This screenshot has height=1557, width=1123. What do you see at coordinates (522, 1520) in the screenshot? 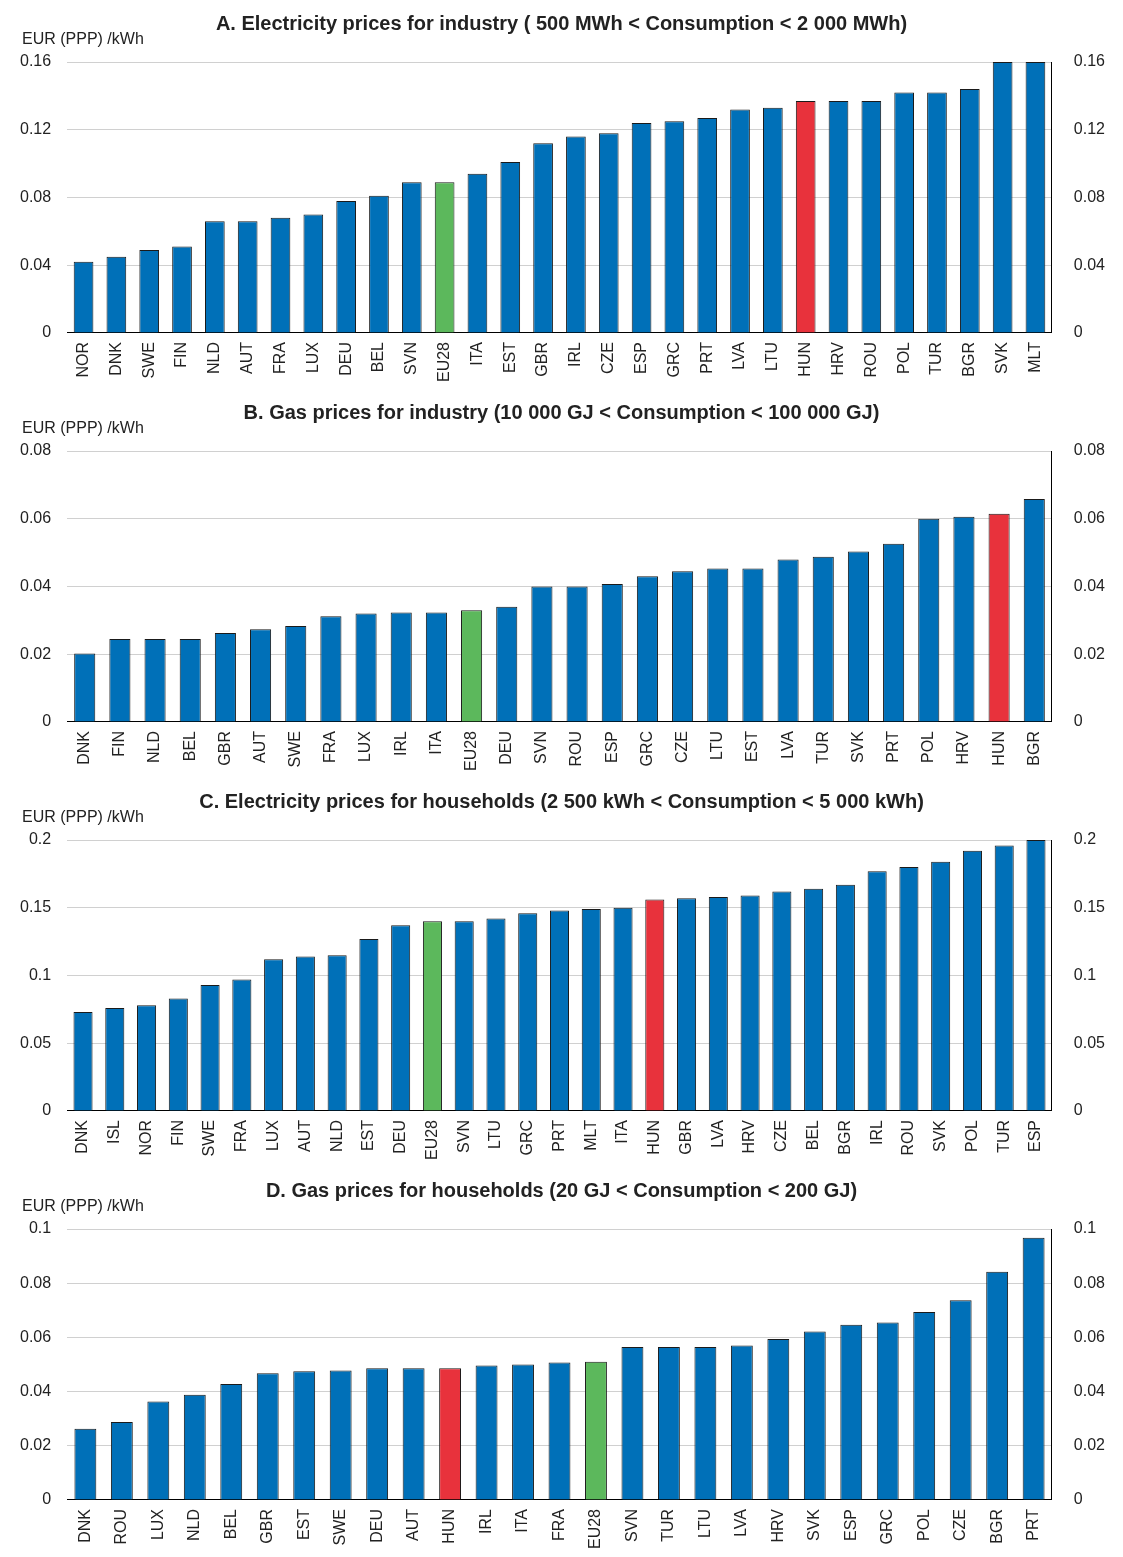
I see `x-tick-label: ITA` at bounding box center [522, 1520].